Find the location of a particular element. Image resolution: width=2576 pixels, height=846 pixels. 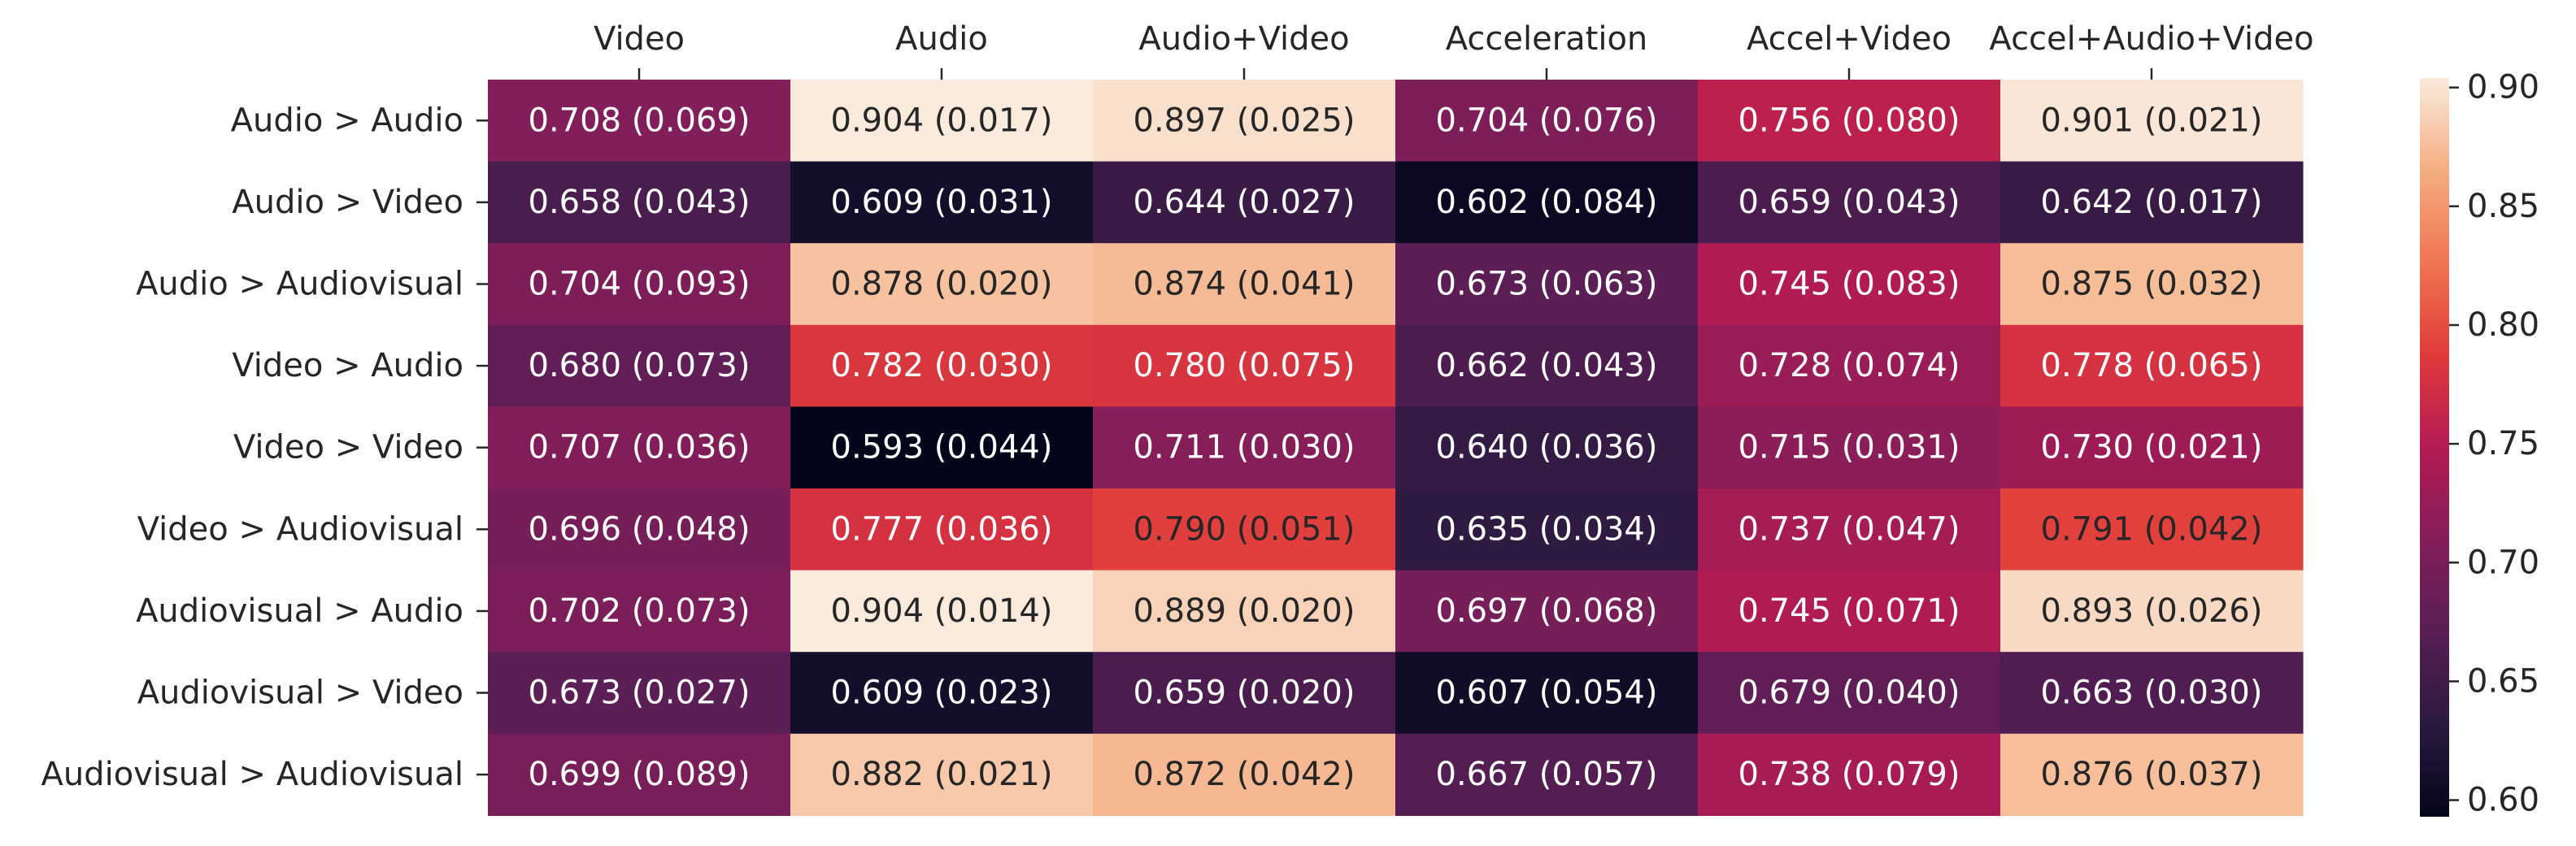

colorbar: 0.60 0.65 0.70 0.75 0.80 0.85 0.90 is located at coordinates (2479, 444).